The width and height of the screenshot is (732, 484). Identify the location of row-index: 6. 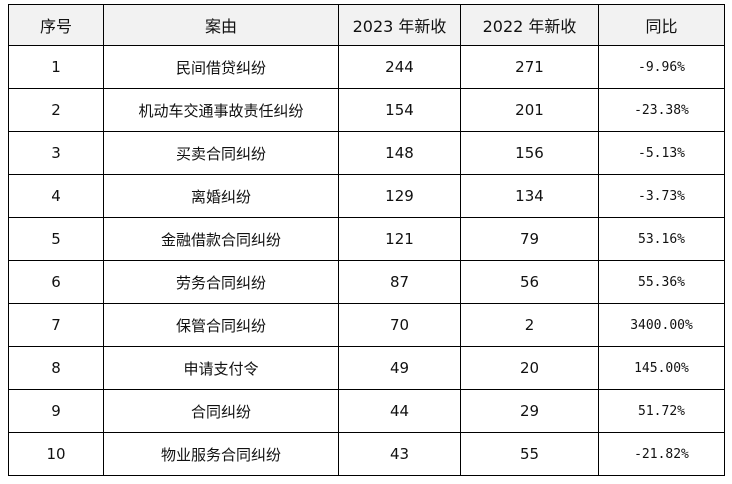
(56, 282).